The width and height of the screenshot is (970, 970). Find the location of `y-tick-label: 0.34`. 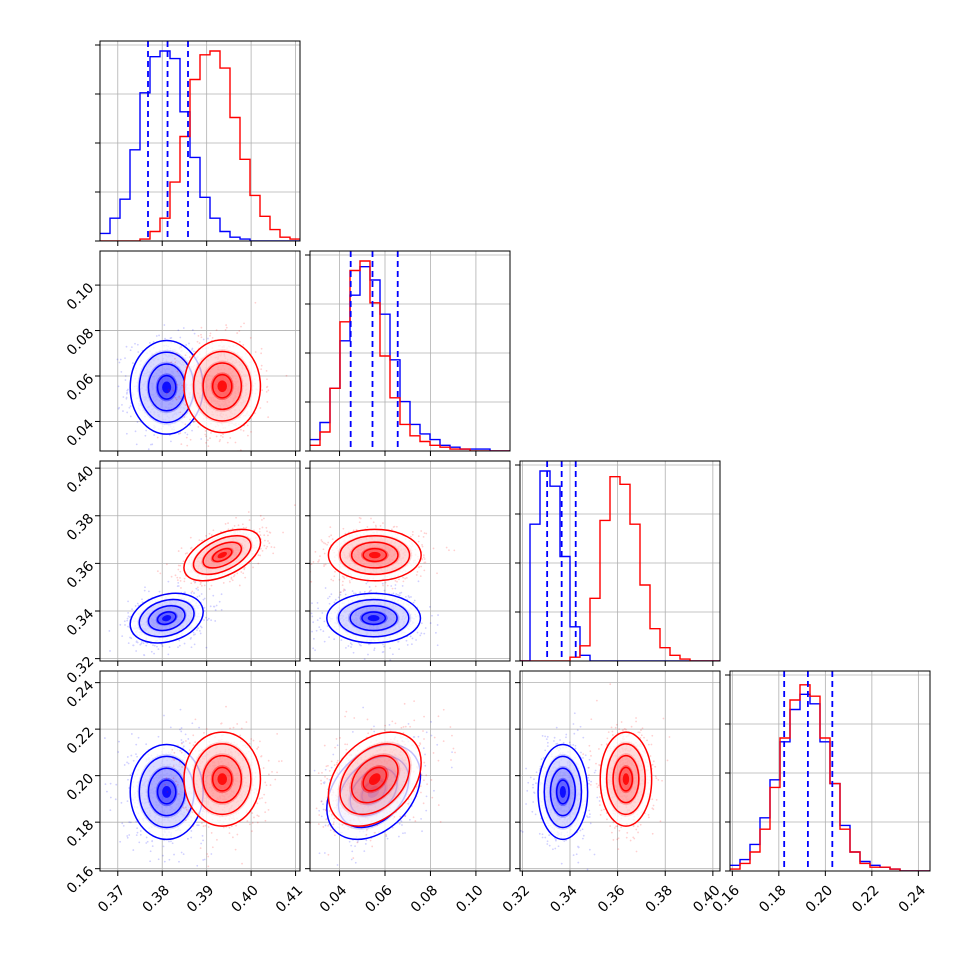

y-tick-label: 0.34 is located at coordinates (80, 622).